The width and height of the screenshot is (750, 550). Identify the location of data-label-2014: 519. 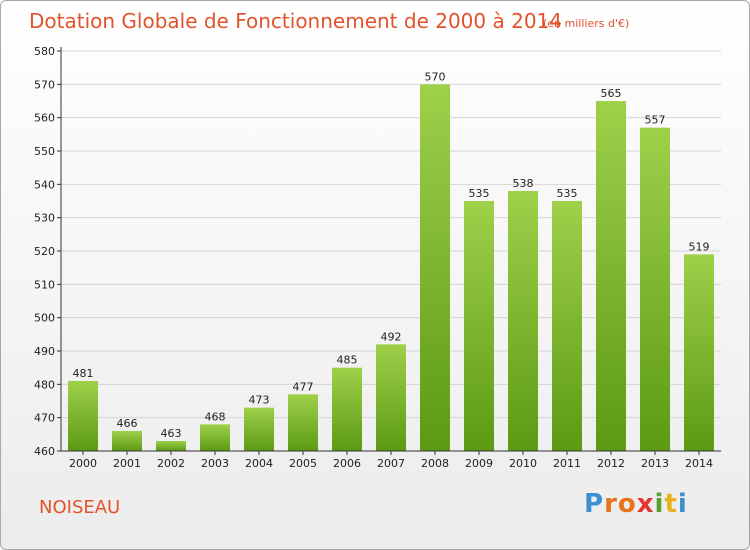
(699, 246).